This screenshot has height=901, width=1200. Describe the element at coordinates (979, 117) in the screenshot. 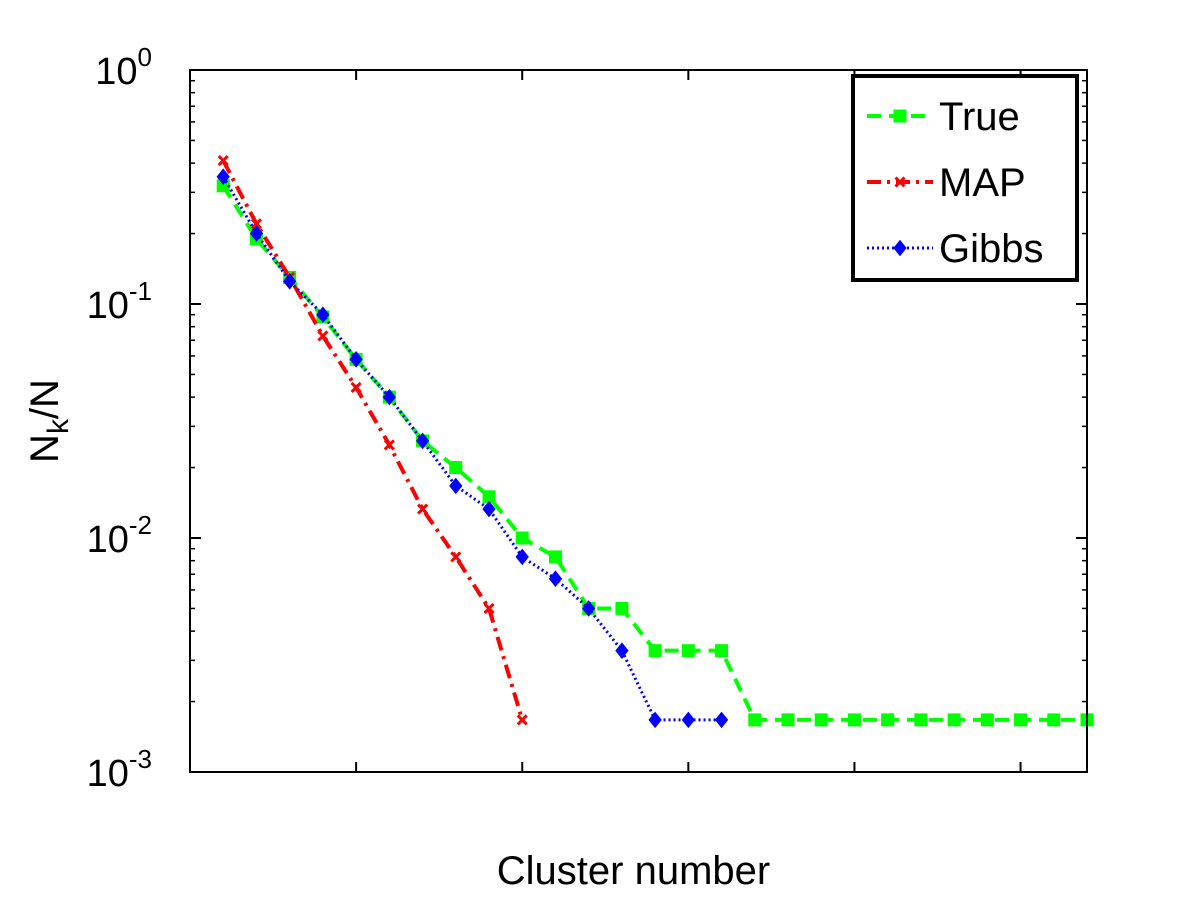

I see `legend-label: True` at that location.